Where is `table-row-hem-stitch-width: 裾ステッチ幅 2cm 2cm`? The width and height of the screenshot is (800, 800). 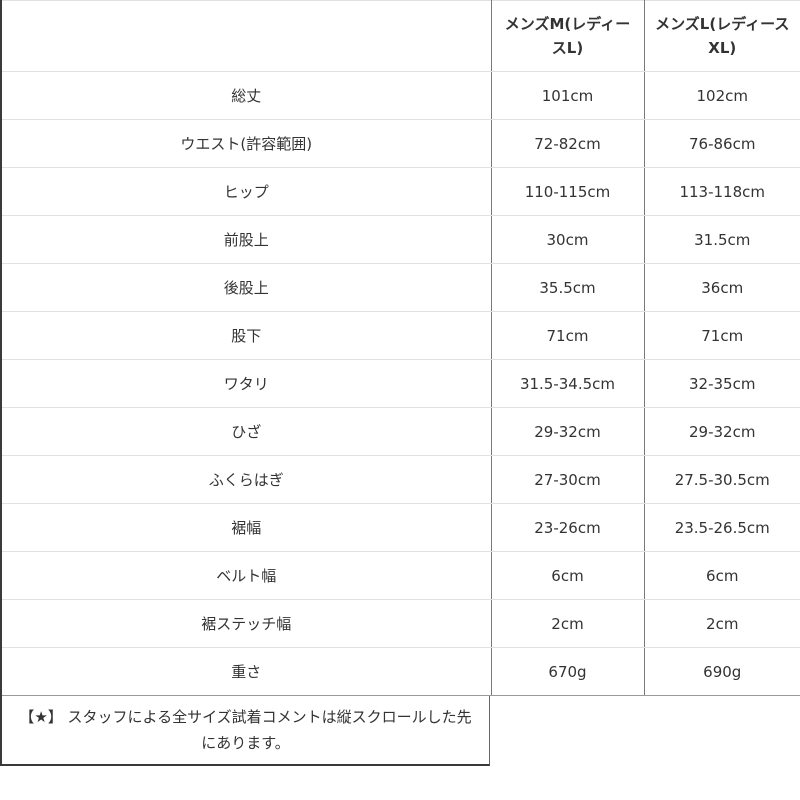 table-row-hem-stitch-width: 裾ステッチ幅 2cm 2cm is located at coordinates (400, 623).